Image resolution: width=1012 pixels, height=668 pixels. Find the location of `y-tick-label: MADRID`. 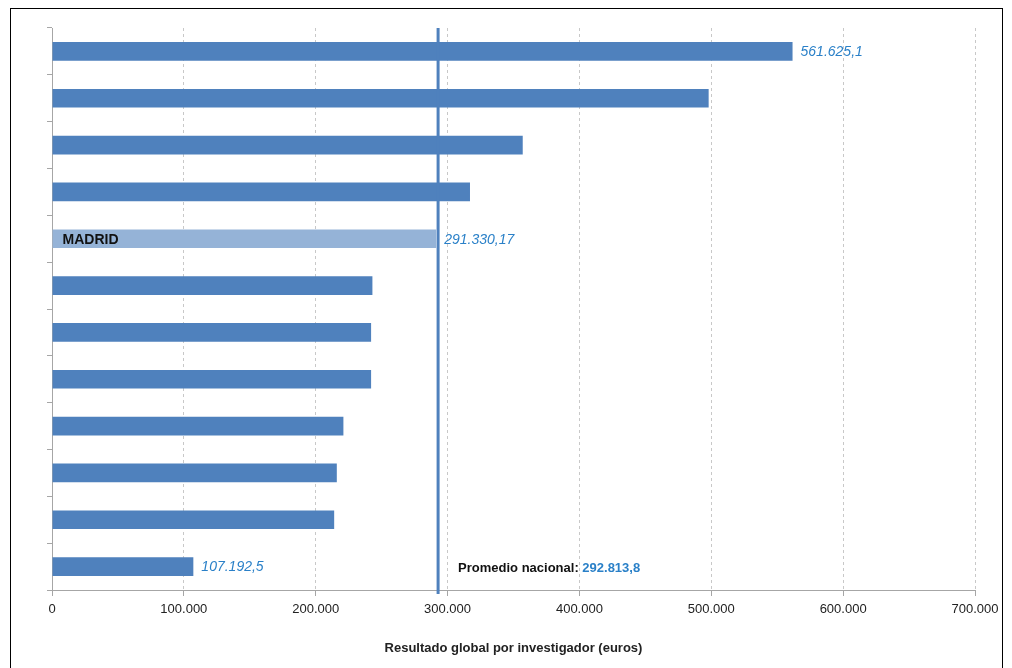

y-tick-label: MADRID is located at coordinates (90, 238).